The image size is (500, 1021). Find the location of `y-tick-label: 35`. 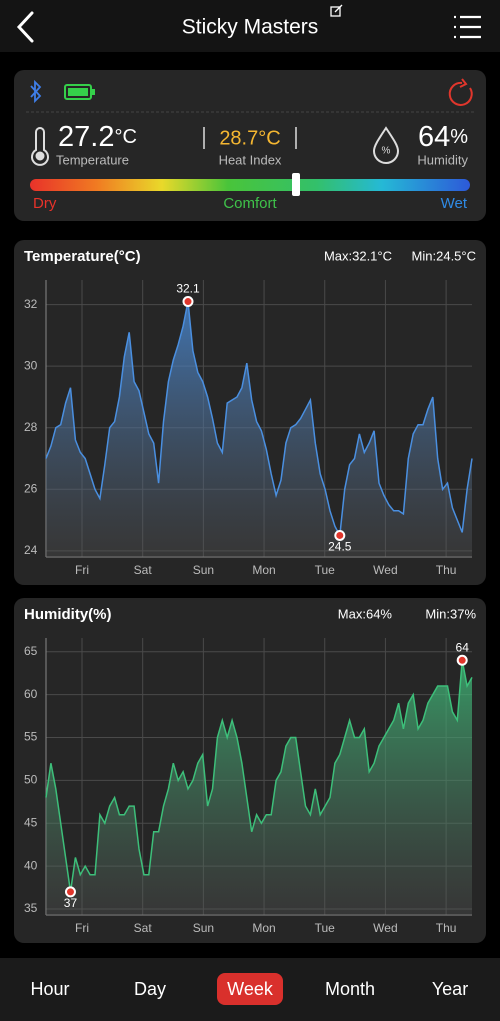

y-tick-label: 35 is located at coordinates (31, 908).